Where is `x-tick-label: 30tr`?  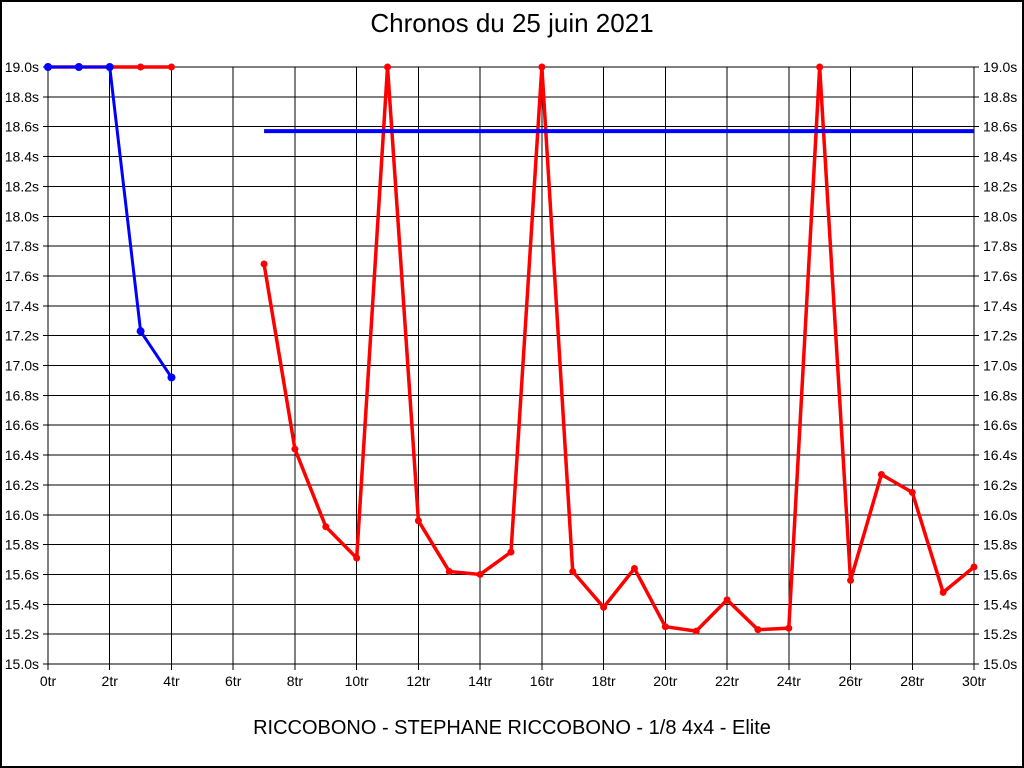 x-tick-label: 30tr is located at coordinates (974, 681).